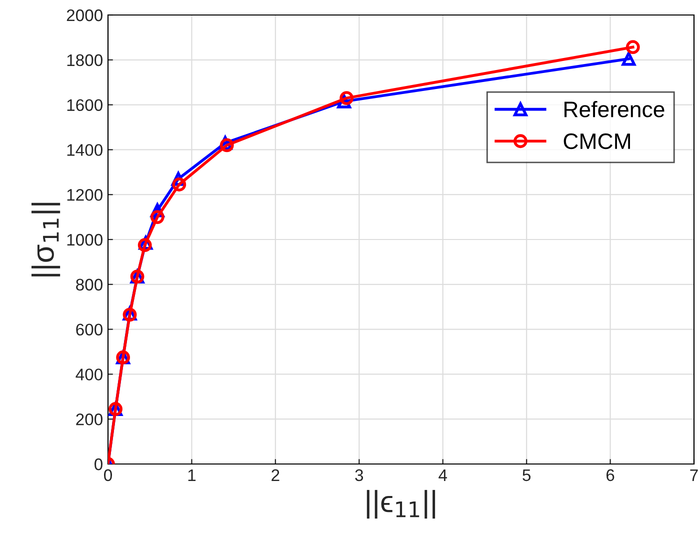 This screenshot has width=700, height=547. Describe the element at coordinates (443, 475) in the screenshot. I see `x-tick-label: 4` at that location.